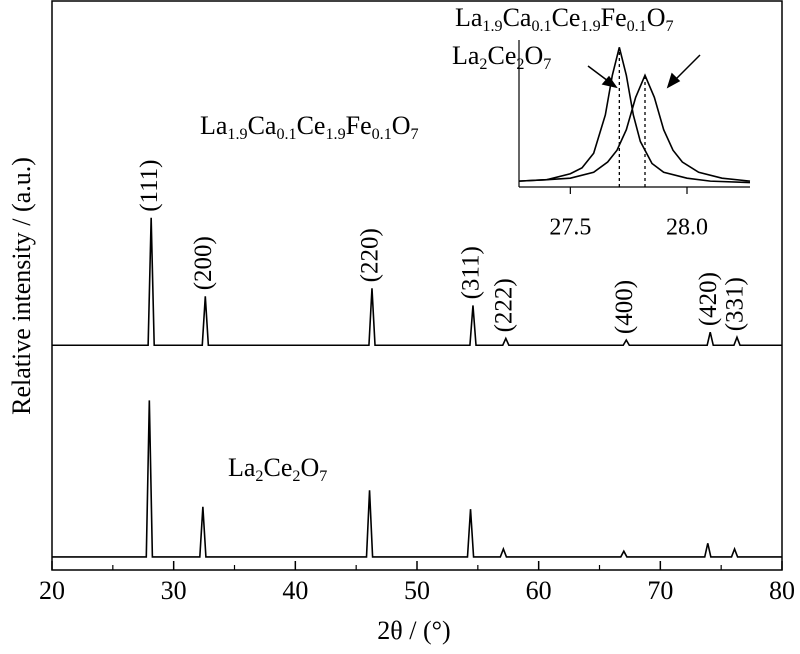 The height and width of the screenshot is (654, 800). What do you see at coordinates (370, 255) in the screenshot?
I see `peak-label: (220)` at bounding box center [370, 255].